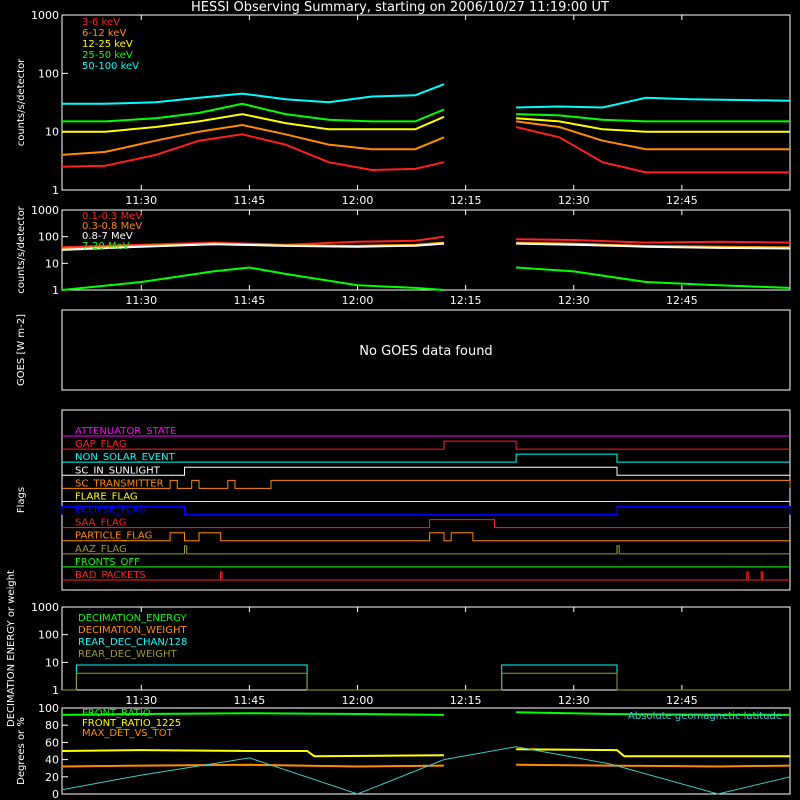  What do you see at coordinates (128, 733) in the screenshot?
I see `legend-entry: MAX_DET_VS_TOT` at bounding box center [128, 733].